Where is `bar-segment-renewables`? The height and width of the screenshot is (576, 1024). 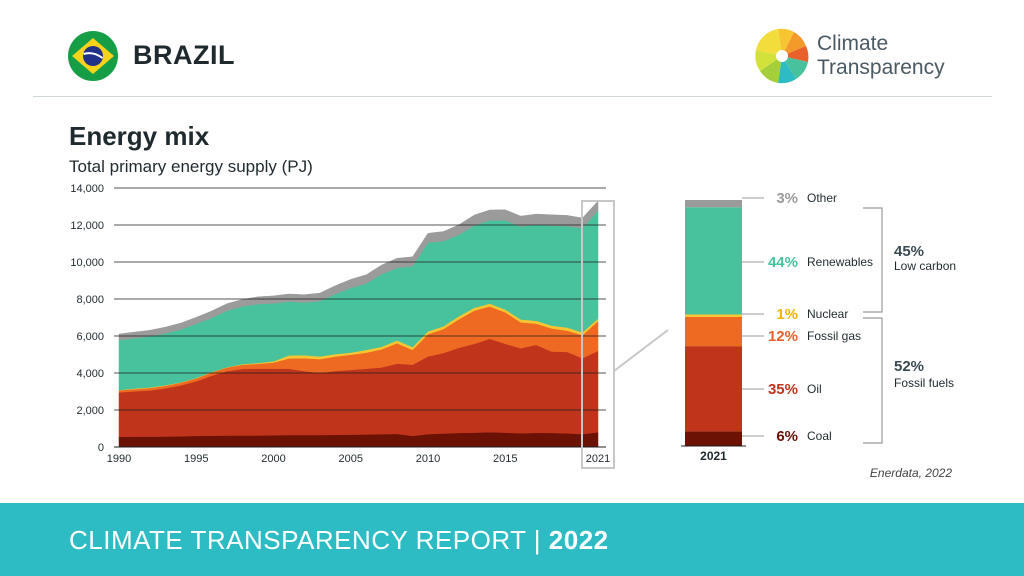 bar-segment-renewables is located at coordinates (713, 261).